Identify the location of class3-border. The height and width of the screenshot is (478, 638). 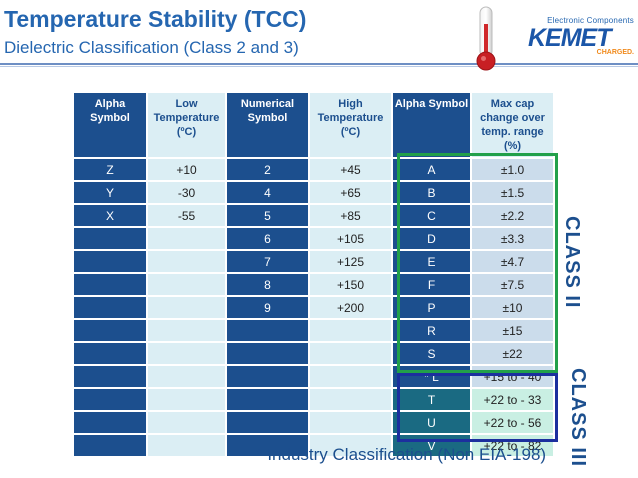
(477, 407).